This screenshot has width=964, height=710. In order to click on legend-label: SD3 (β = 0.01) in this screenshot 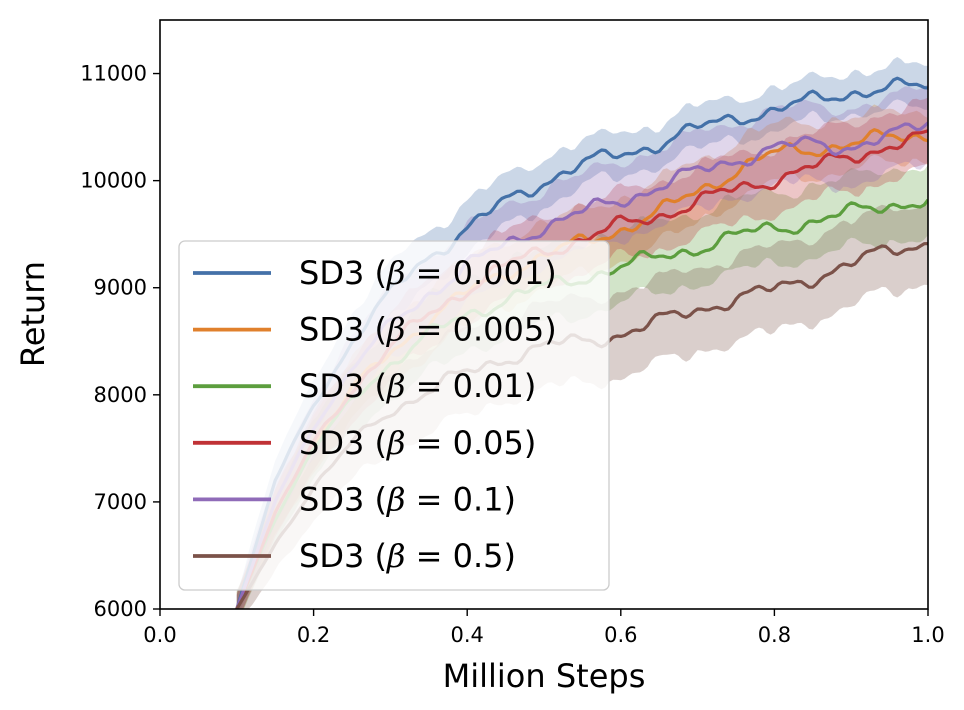, I will do `click(417, 386)`.